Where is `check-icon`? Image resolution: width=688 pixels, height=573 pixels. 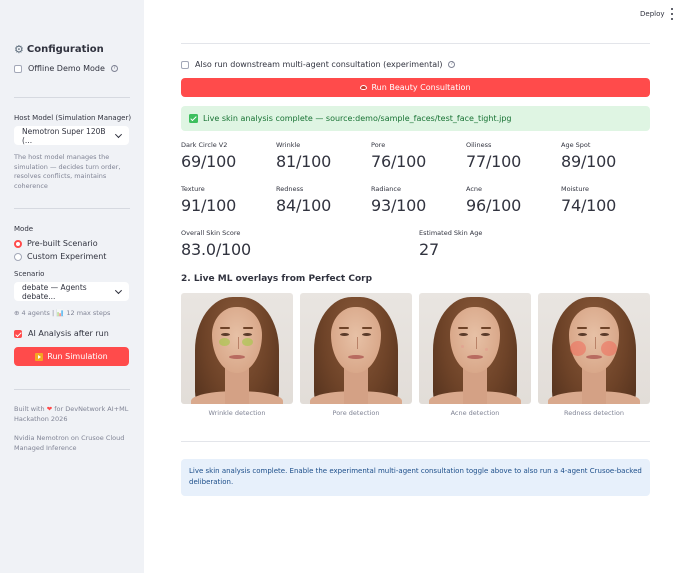 check-icon is located at coordinates (193, 118).